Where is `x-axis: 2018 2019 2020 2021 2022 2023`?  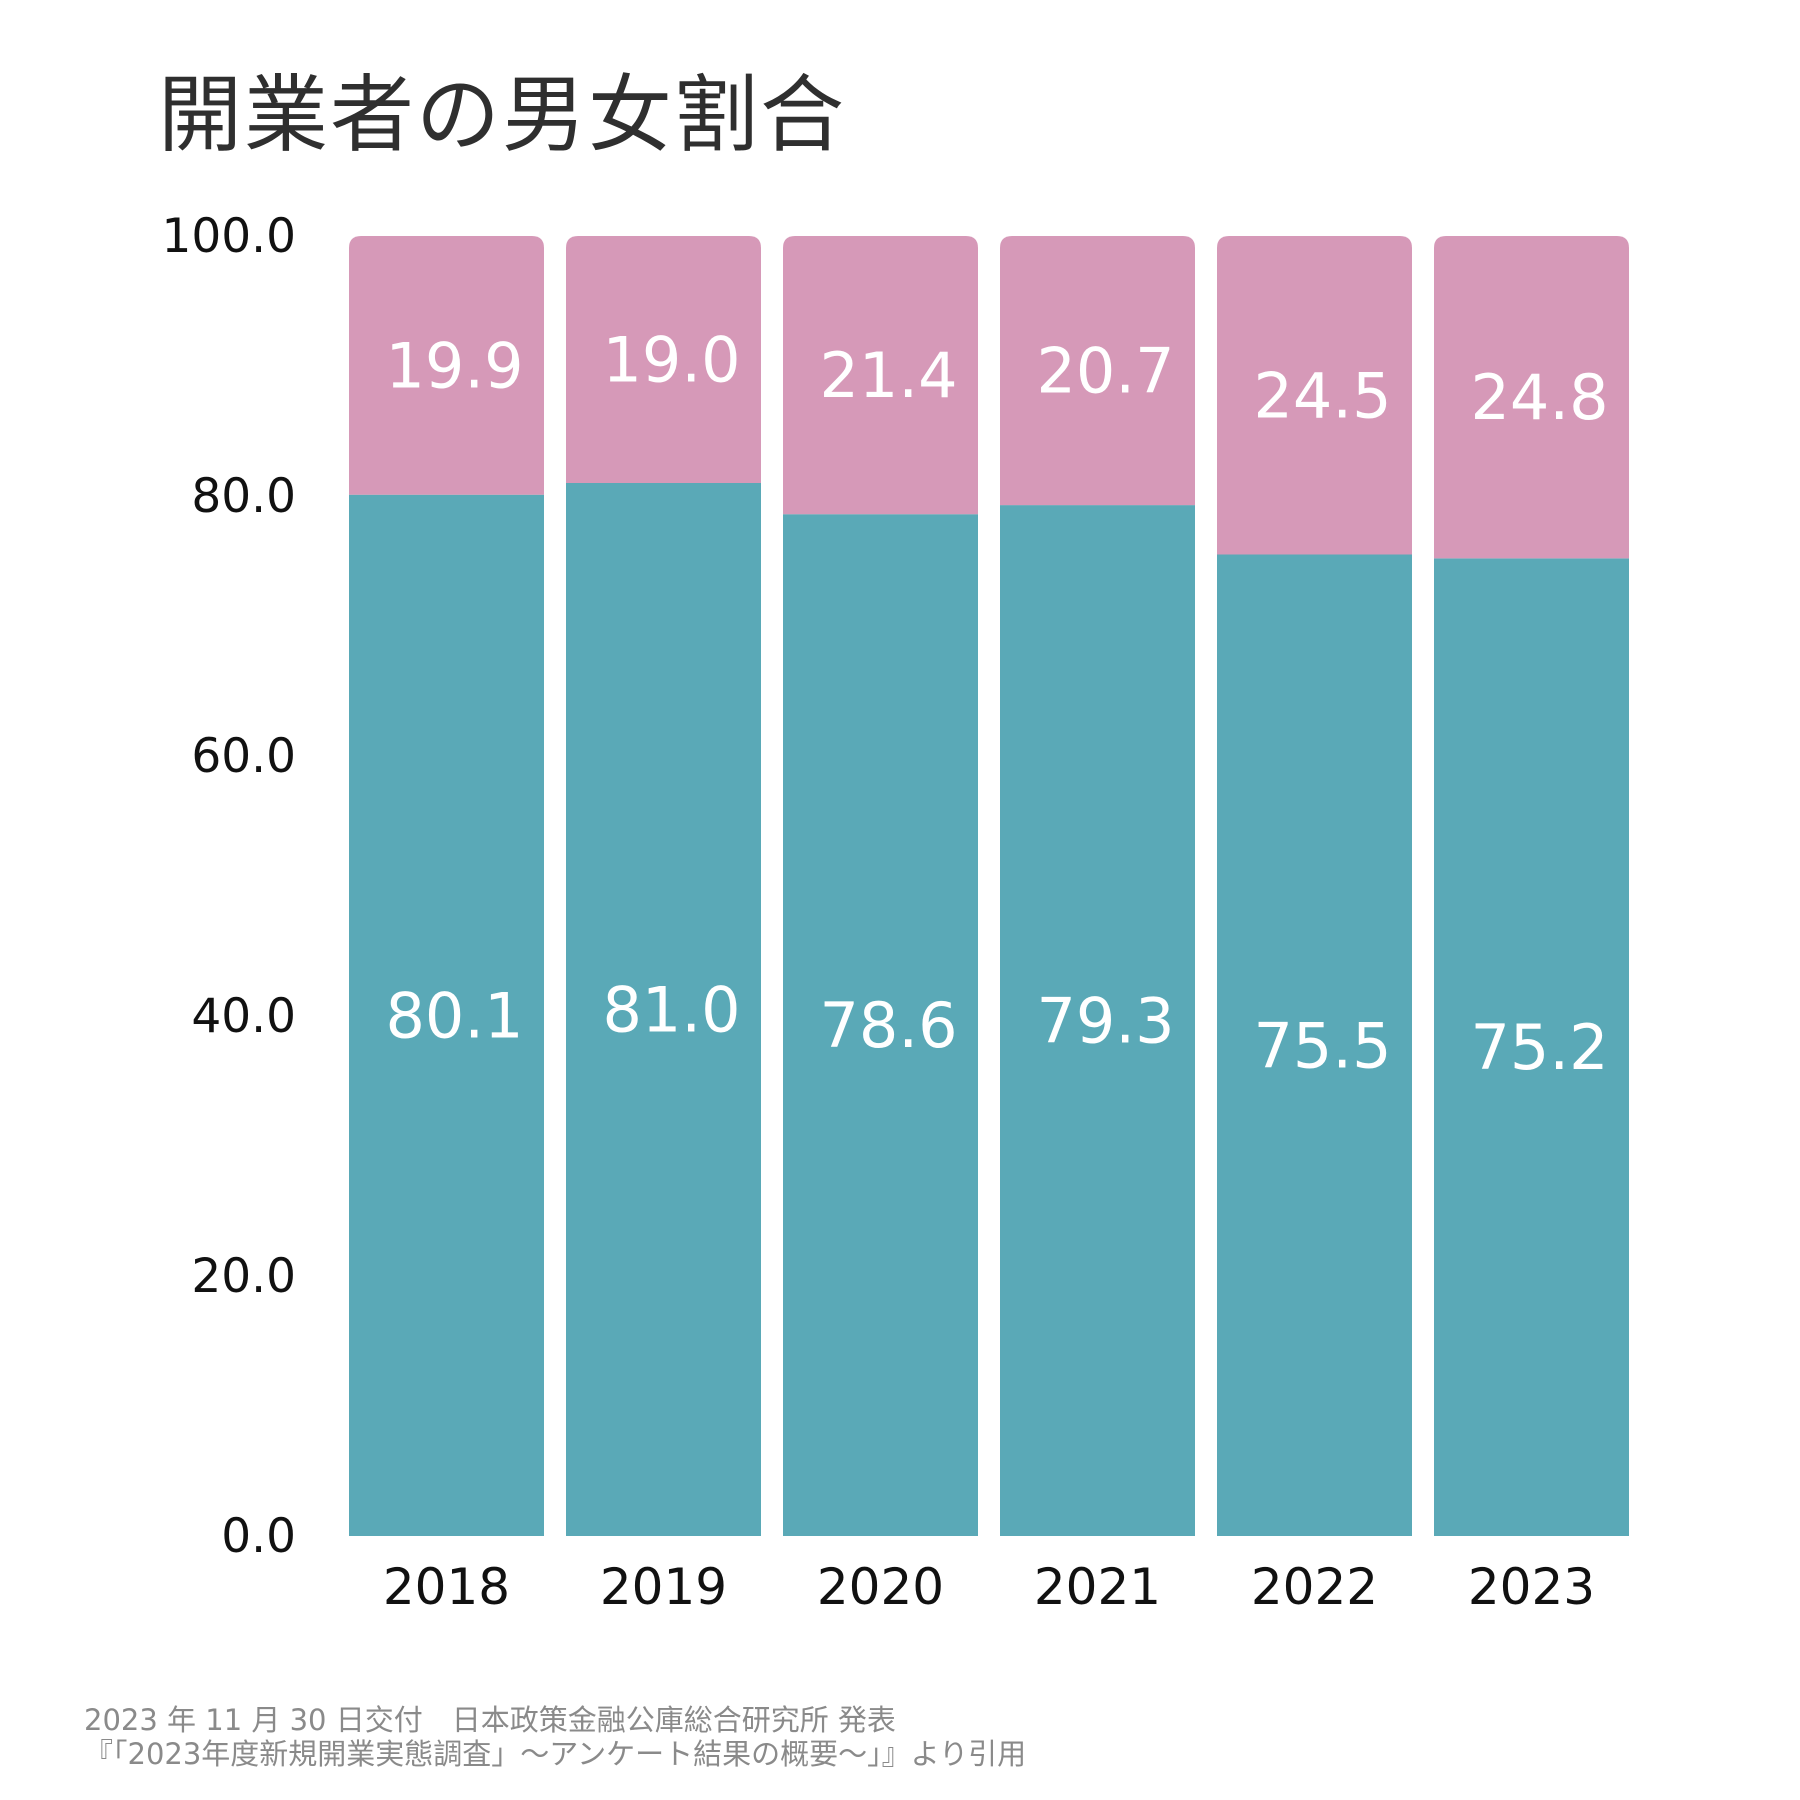
x-axis: 2018 2019 2020 2021 2022 2023 is located at coordinates (989, 1587).